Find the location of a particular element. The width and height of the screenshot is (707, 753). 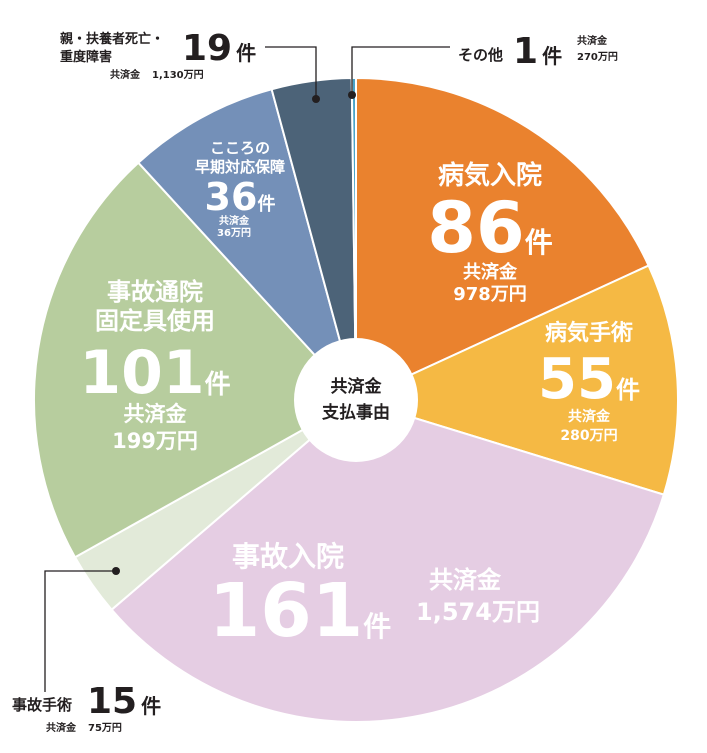

slice-label-jiko-tsuin: 事故通院 固定具使用 101件 共済金 199万円 is located at coordinates (154, 365).